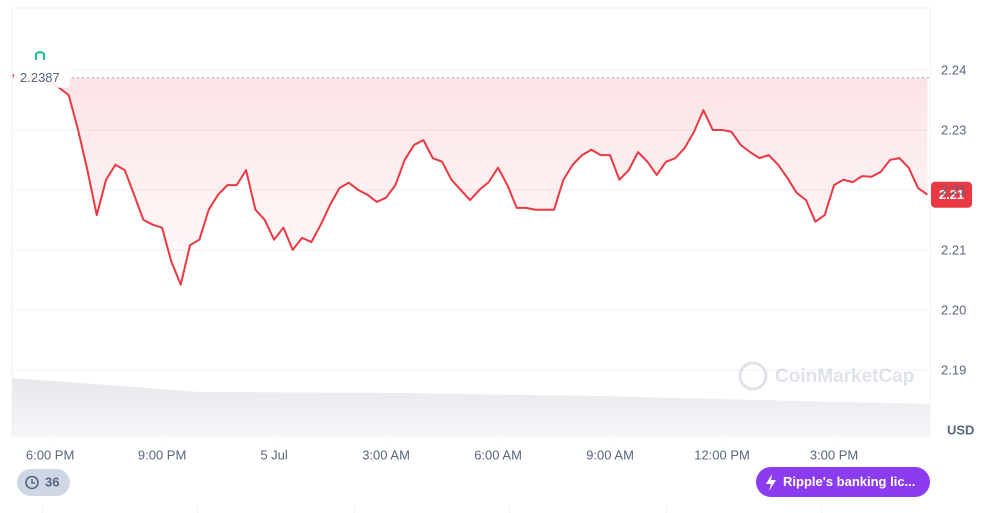 This screenshot has width=987, height=513. I want to click on watermark: CoinMarketCap, so click(826, 376).